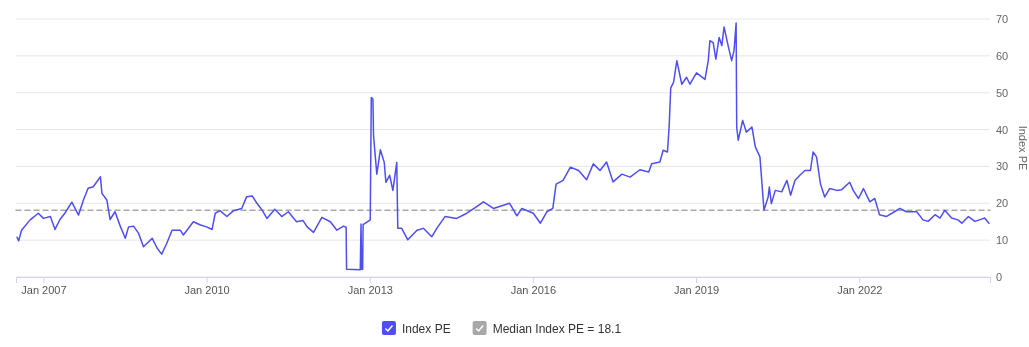 This screenshot has height=347, width=1029. Describe the element at coordinates (999, 277) in the screenshot. I see `y-tick-label: 0` at that location.